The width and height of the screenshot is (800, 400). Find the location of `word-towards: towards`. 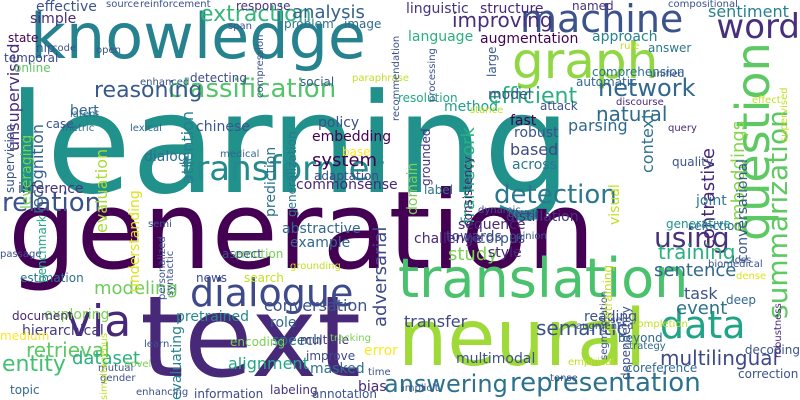

word-towards: towards is located at coordinates (474, 237).